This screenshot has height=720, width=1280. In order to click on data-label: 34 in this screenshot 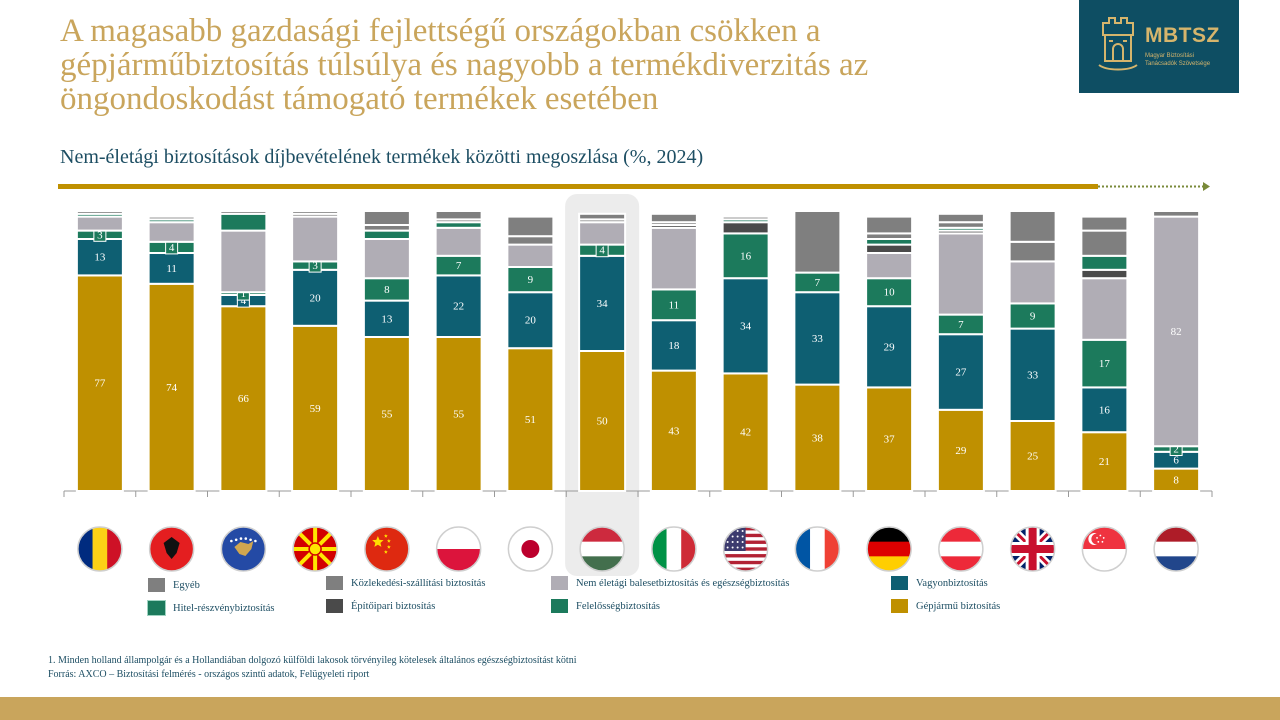, I will do `click(746, 326)`.